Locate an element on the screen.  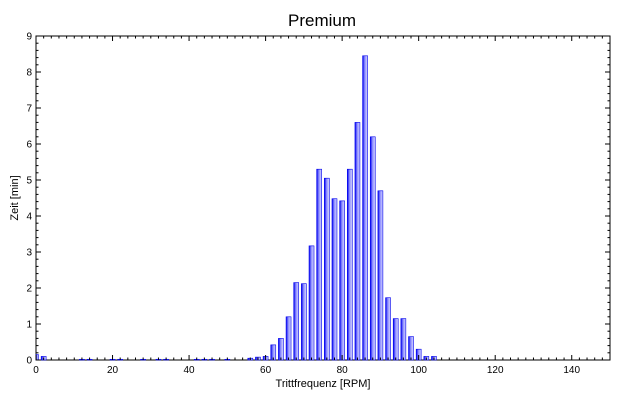
x-tick-label: 80 is located at coordinates (343, 370).